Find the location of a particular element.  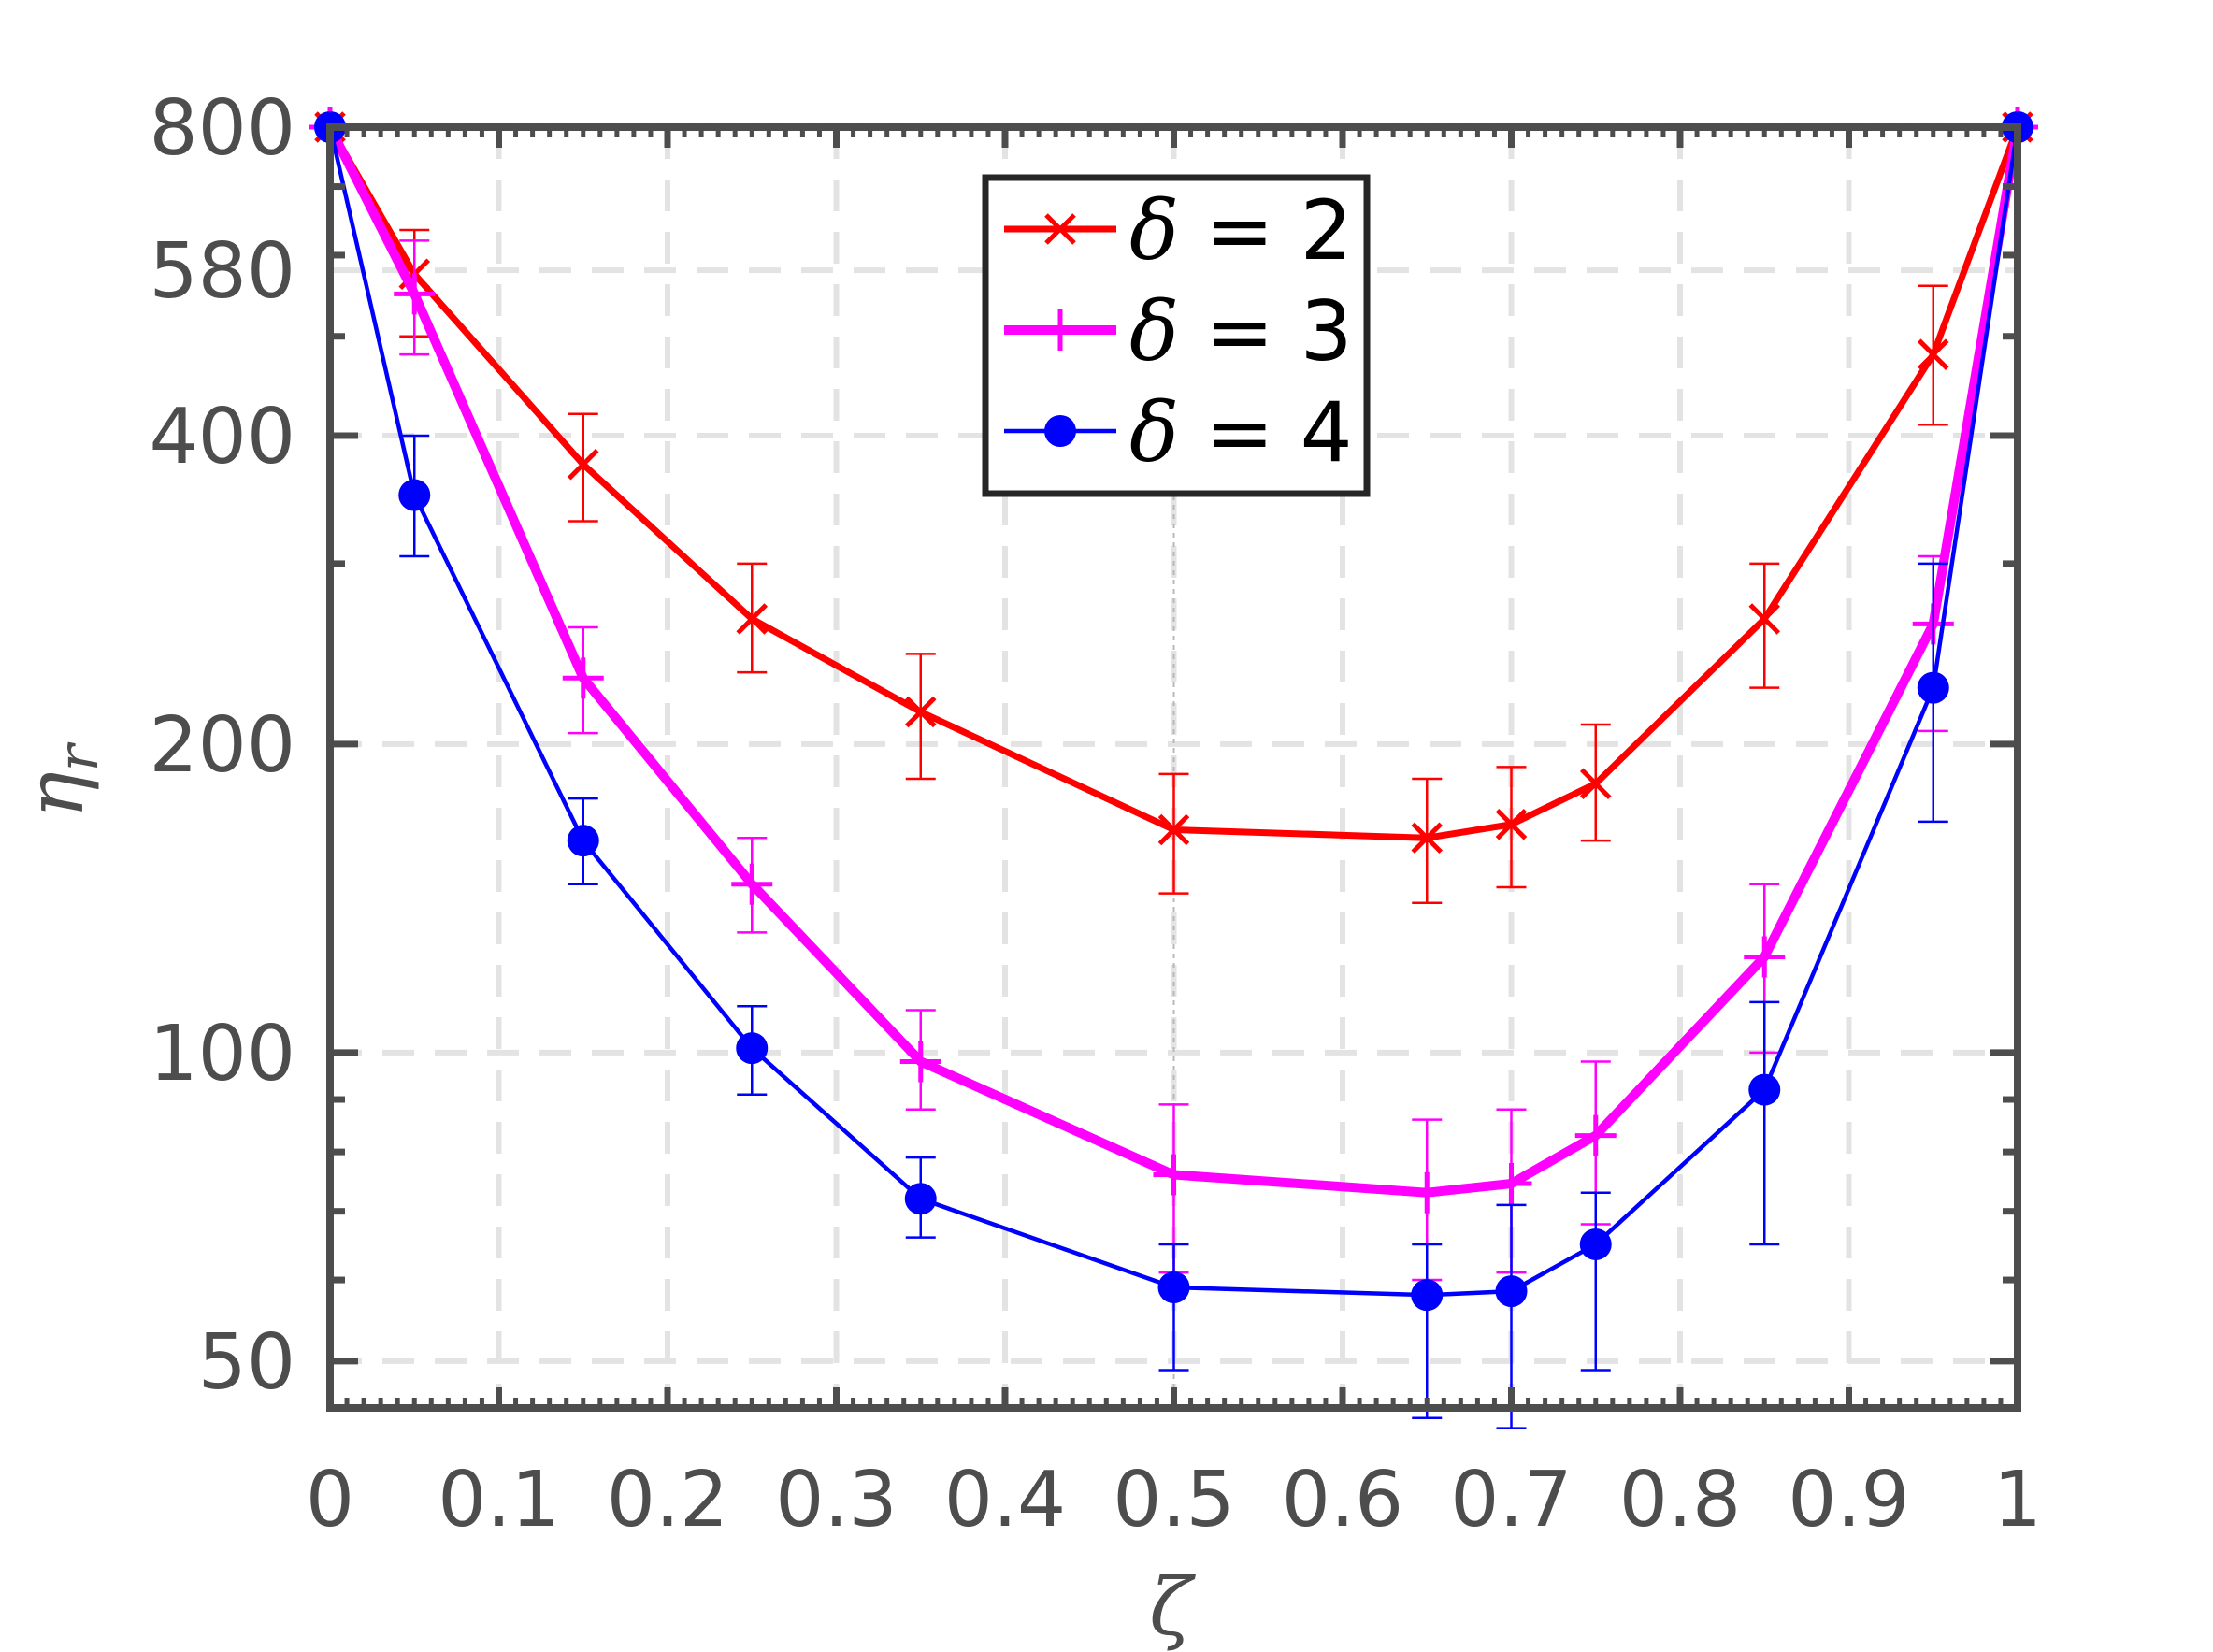

y-tick-label-1: 100 is located at coordinates (222, 1054).